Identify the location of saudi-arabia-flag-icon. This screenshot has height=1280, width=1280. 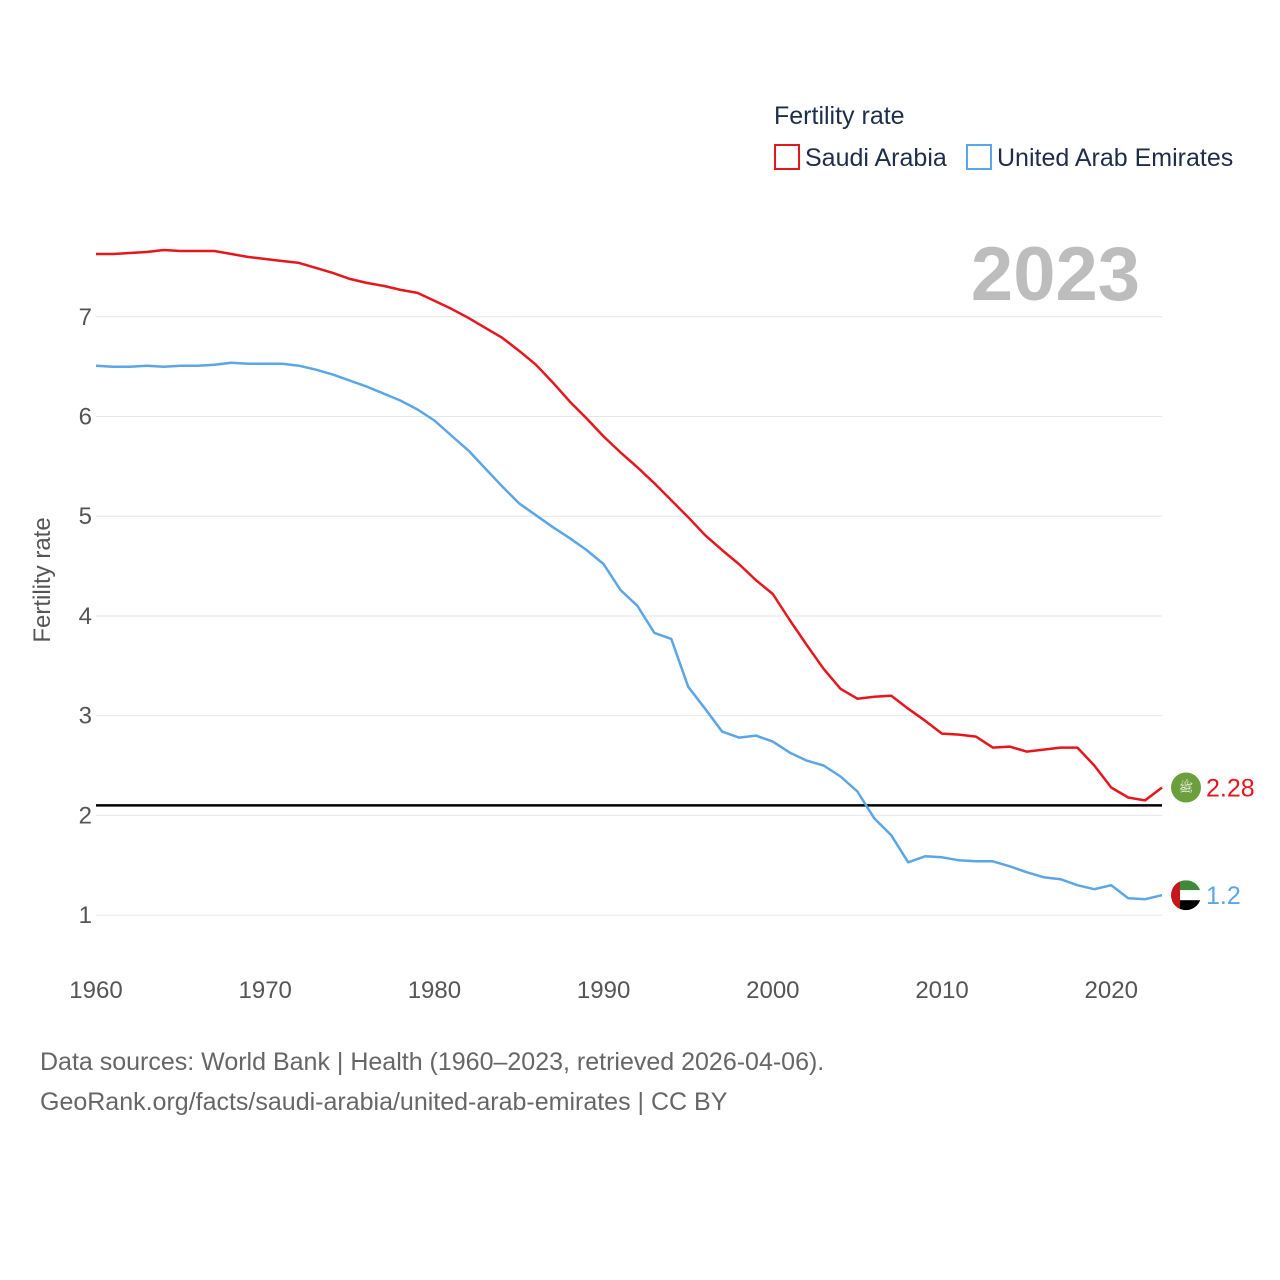
(1186, 787).